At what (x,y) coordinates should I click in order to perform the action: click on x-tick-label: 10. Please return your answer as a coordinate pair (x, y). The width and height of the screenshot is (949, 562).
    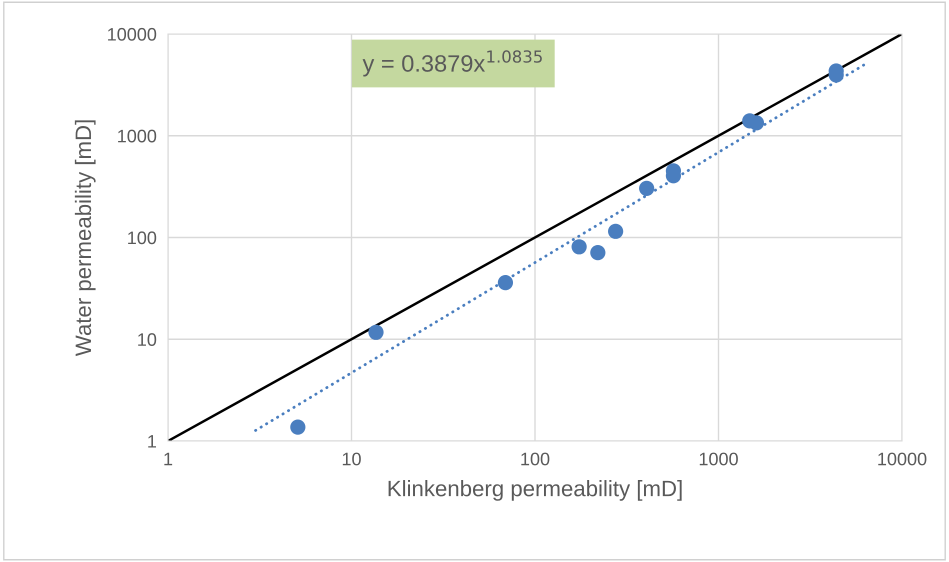
    Looking at the image, I should click on (351, 459).